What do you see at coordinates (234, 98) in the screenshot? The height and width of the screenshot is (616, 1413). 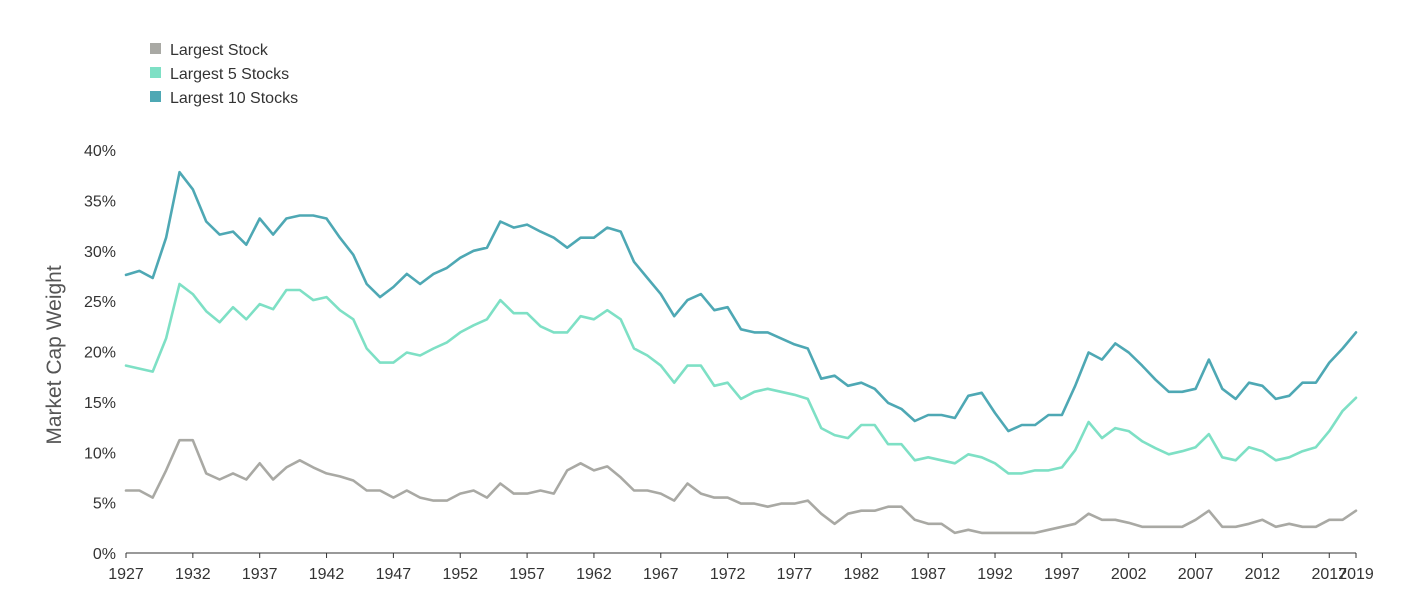 I see `legend-label-largest-10-stocks: Largest 10 Stocks` at bounding box center [234, 98].